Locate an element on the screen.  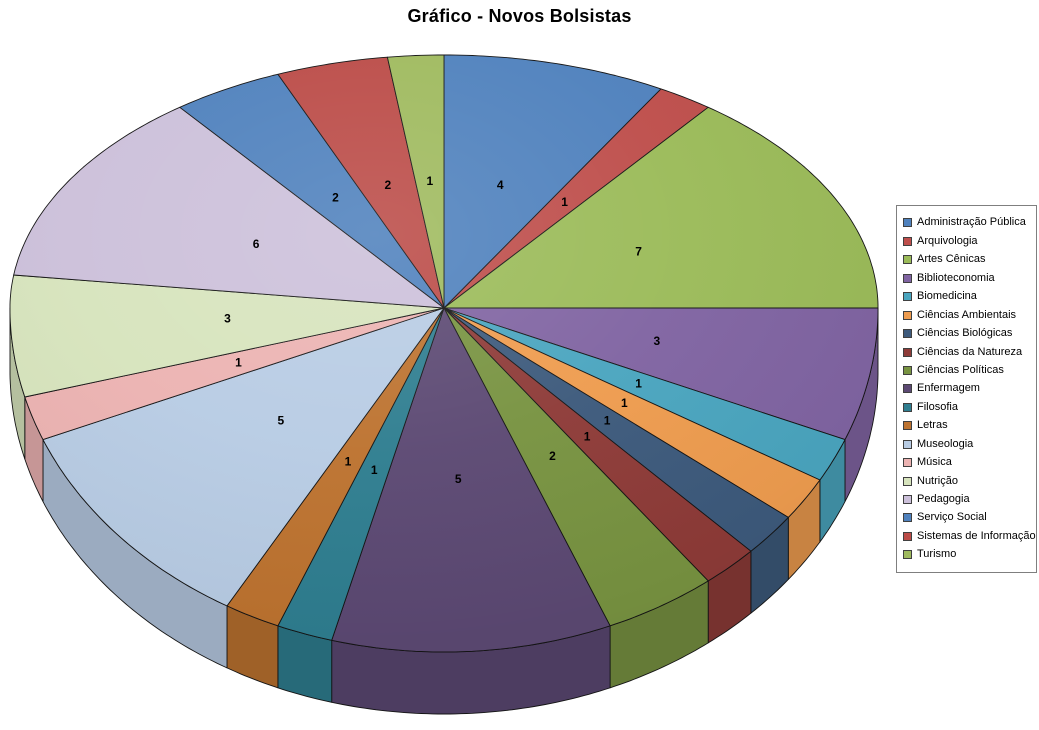
legend-item-arquivologia: Arquivologia is located at coordinates (968, 240).